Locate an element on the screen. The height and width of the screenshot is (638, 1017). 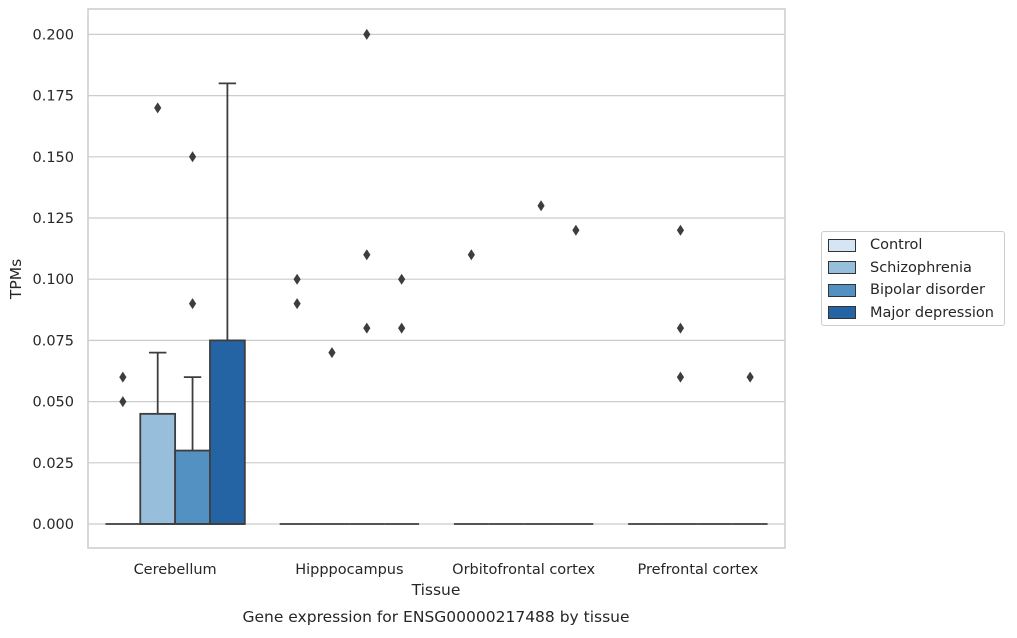
y-tick-label: 0.050 is located at coordinates (53, 403).